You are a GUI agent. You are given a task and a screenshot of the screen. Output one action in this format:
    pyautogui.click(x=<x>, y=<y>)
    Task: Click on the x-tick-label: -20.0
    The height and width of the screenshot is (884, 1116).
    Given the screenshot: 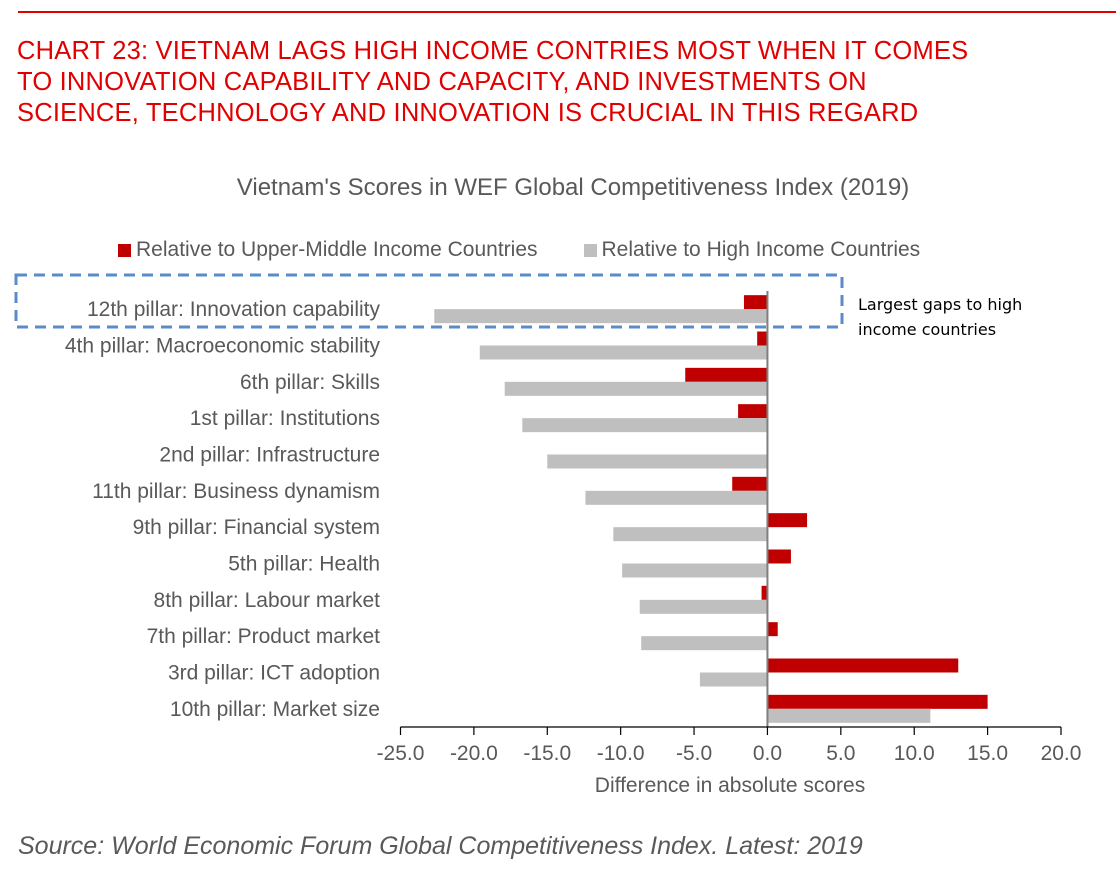 What is the action you would take?
    pyautogui.click(x=474, y=753)
    